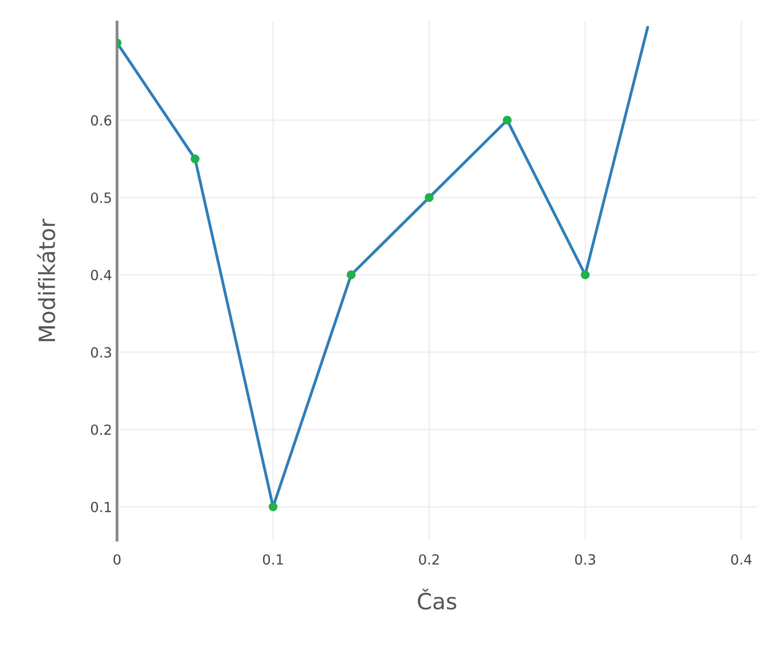 The image size is (770, 646). Describe the element at coordinates (101, 352) in the screenshot. I see `y-tick-label: 0.3` at that location.